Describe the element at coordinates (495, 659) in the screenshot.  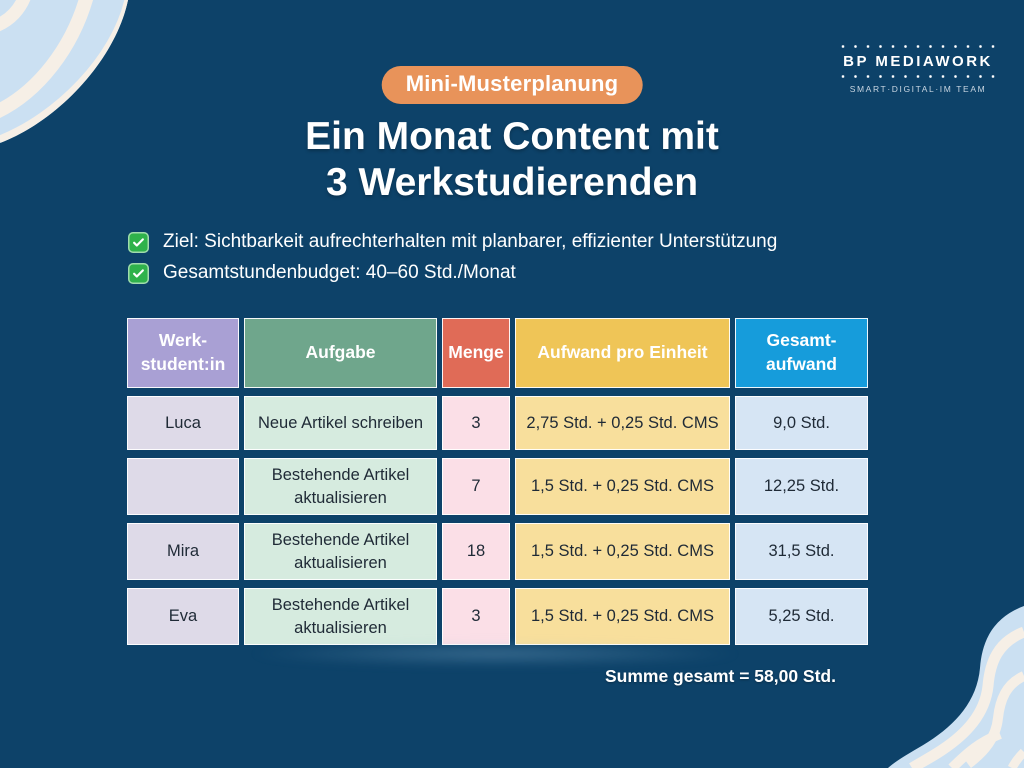
I see `table-shadow-glow` at that location.